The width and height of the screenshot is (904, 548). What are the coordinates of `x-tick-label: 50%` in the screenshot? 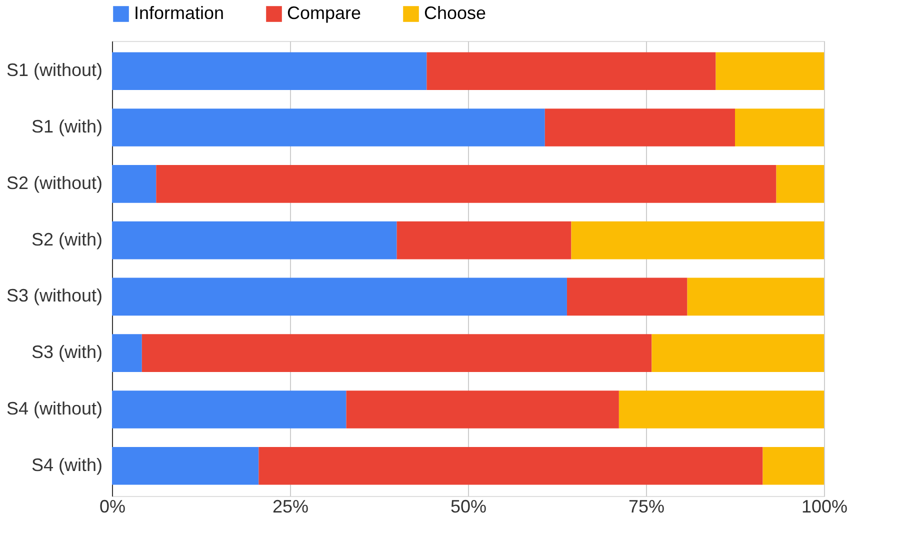 It's located at (468, 506).